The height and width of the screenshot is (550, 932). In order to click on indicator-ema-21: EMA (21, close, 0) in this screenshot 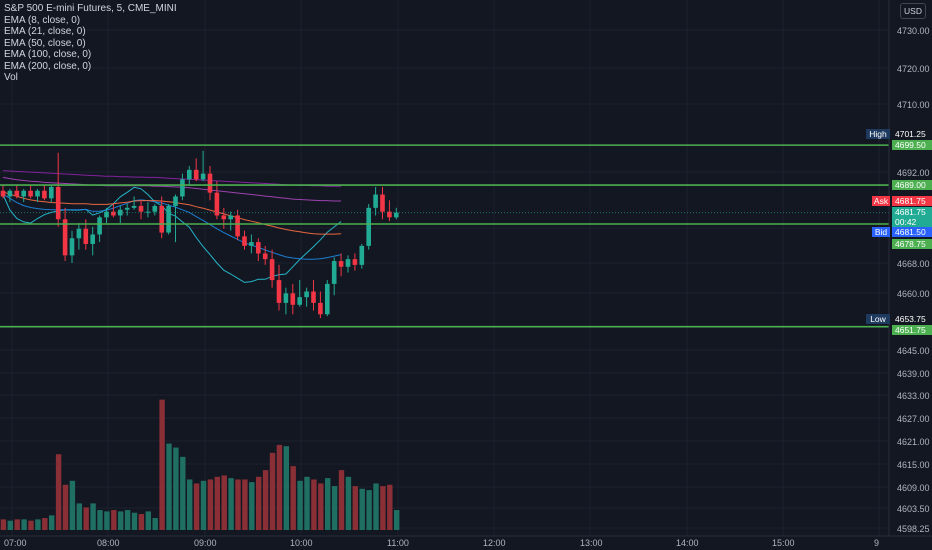, I will do `click(45, 31)`.